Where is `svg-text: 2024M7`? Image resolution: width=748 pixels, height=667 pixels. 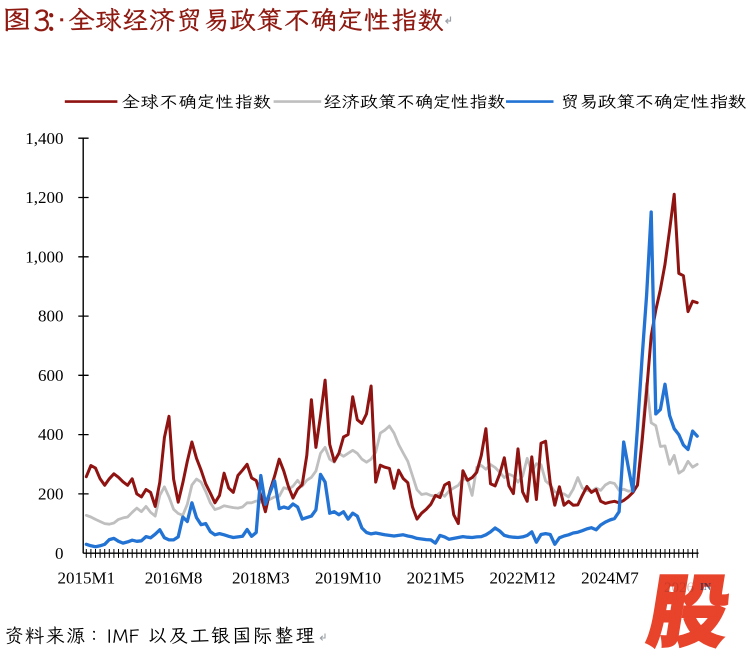 svg-text: 2024M7 is located at coordinates (610, 577).